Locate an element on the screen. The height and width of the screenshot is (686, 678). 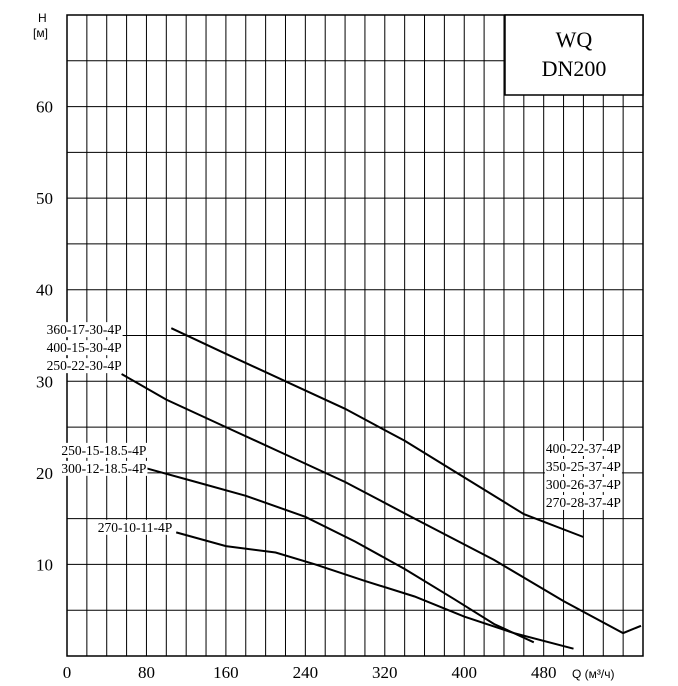
x-tick-label: 320 is located at coordinates (385, 672).